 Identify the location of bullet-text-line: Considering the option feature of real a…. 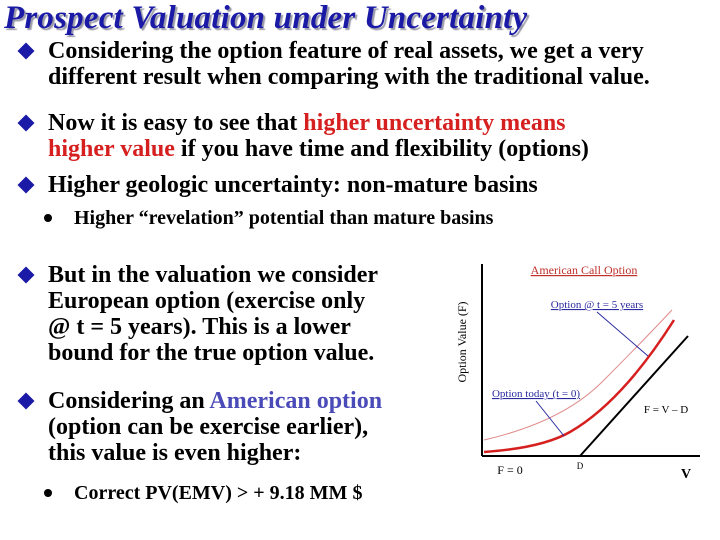
(346, 51).